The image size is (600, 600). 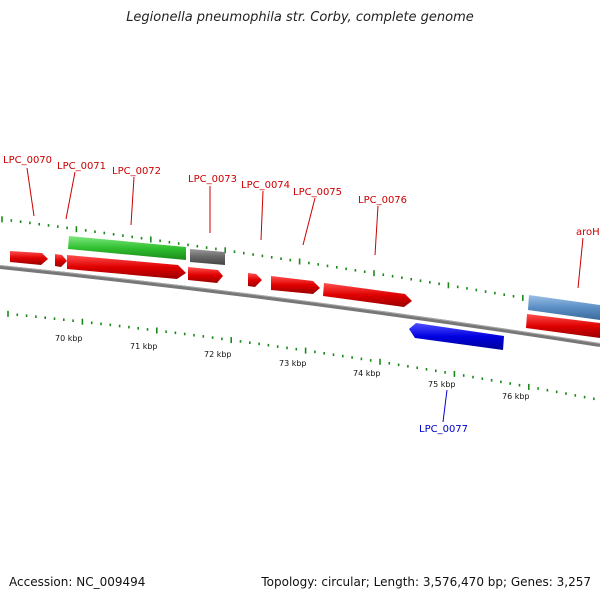 What do you see at coordinates (255, 280) in the screenshot?
I see `gene-lpc0074` at bounding box center [255, 280].